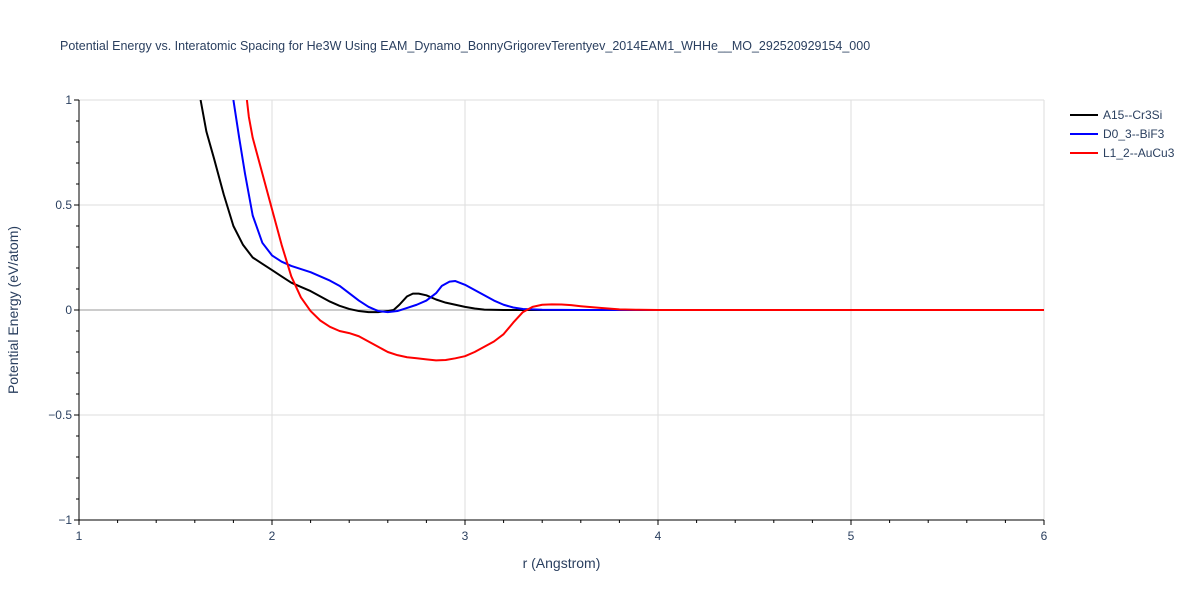  I want to click on y-tick-label: 1, so click(68, 100).